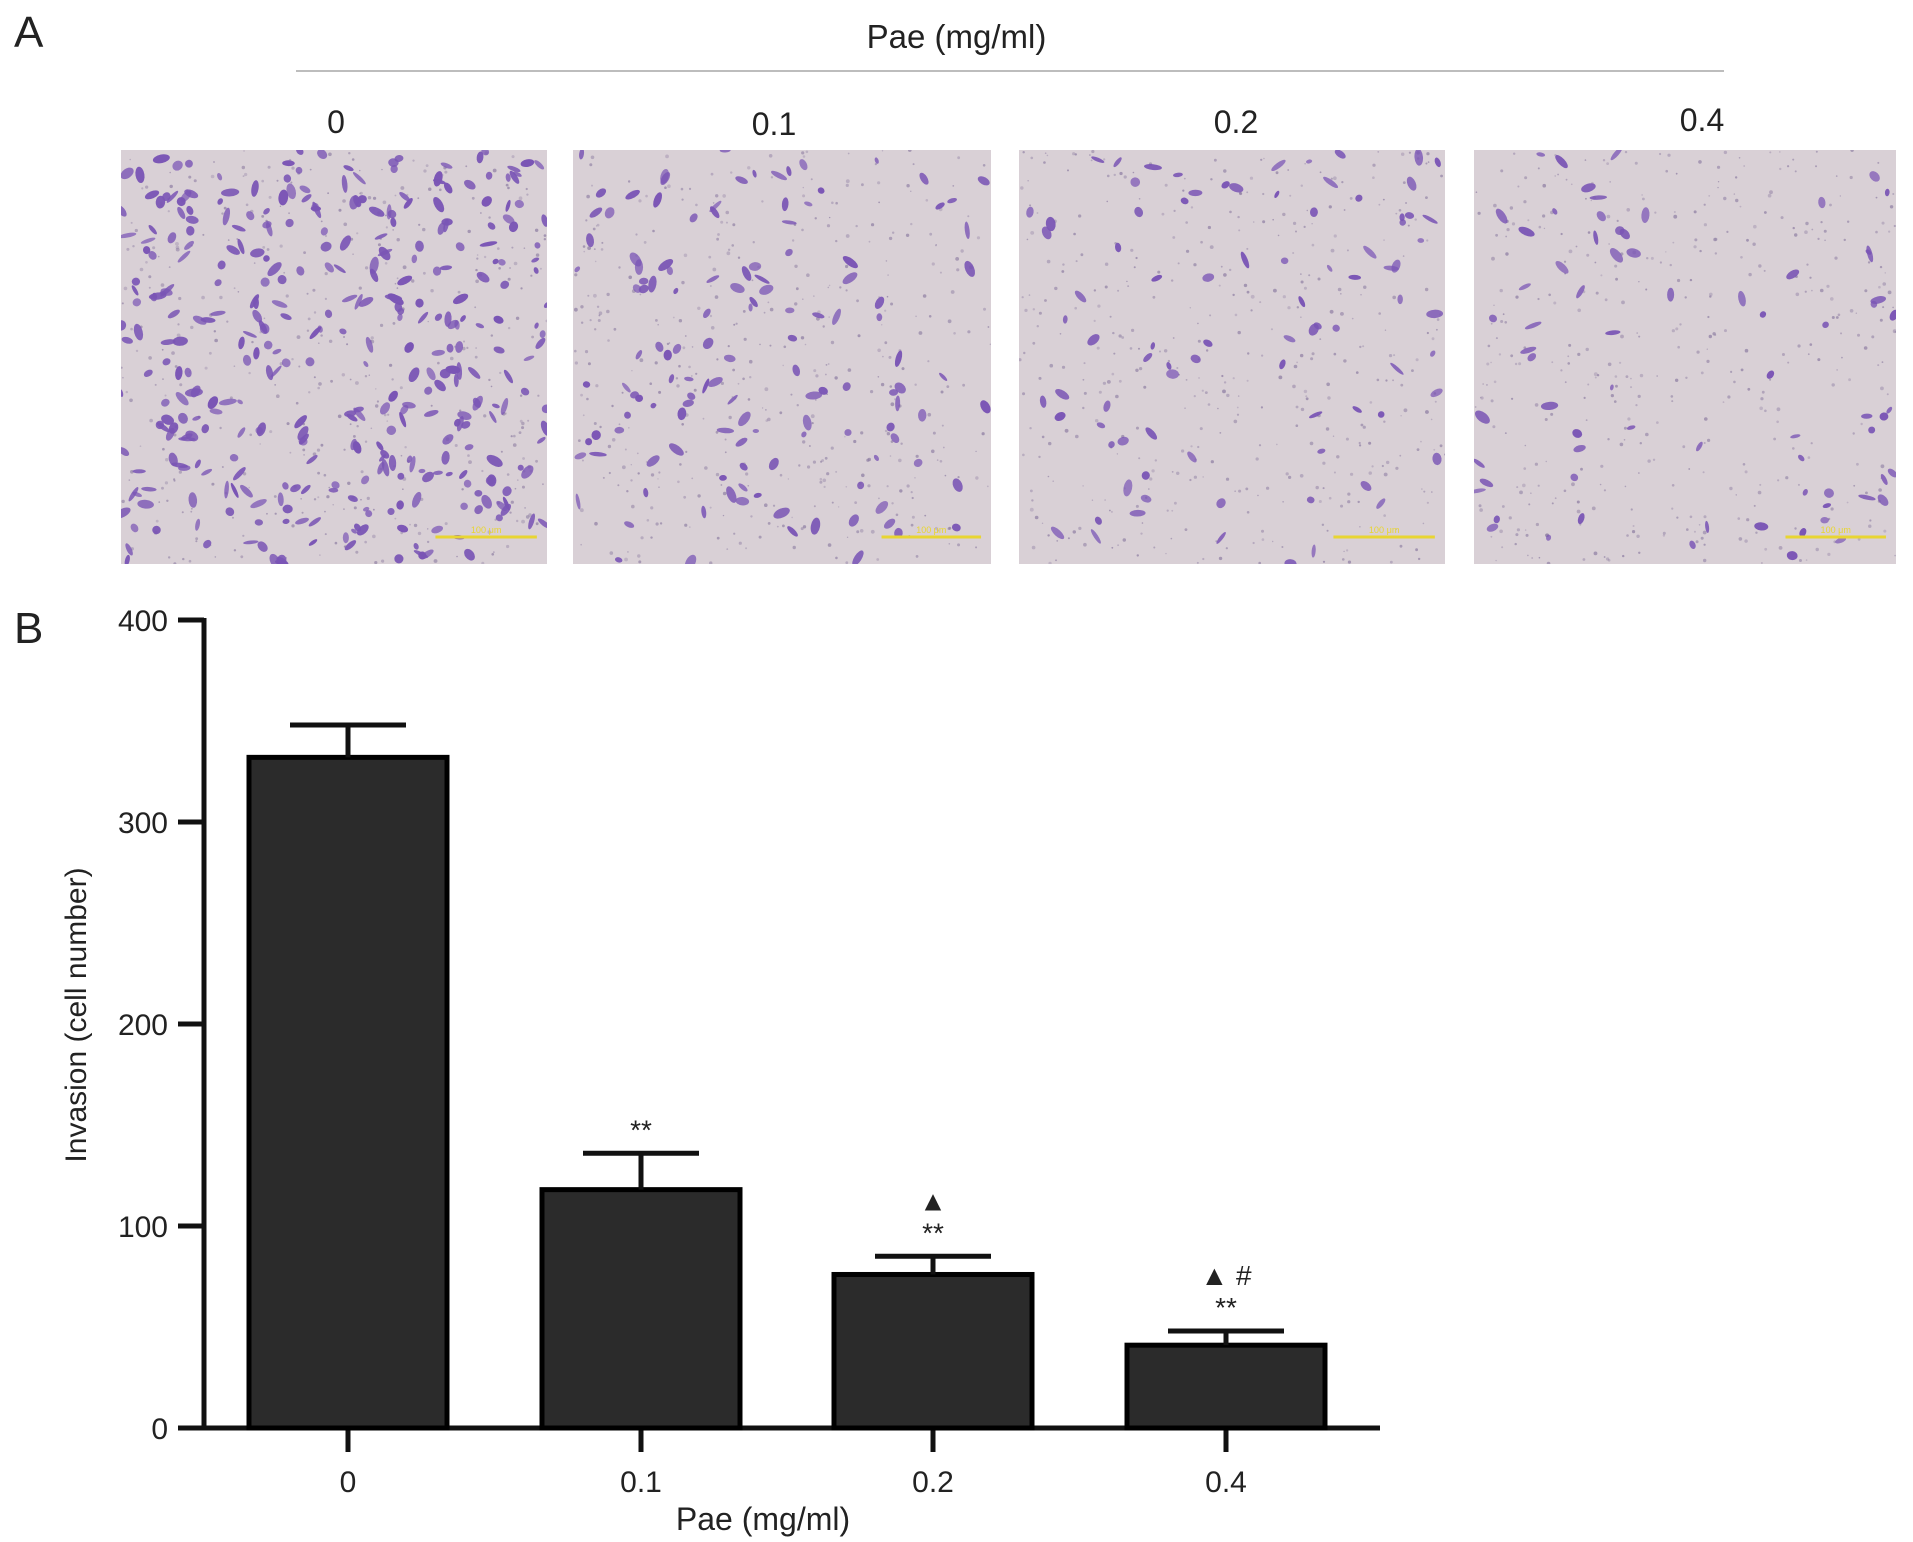 This screenshot has width=1913, height=1542. Describe the element at coordinates (641, 1309) in the screenshot. I see `bar-0.1` at that location.